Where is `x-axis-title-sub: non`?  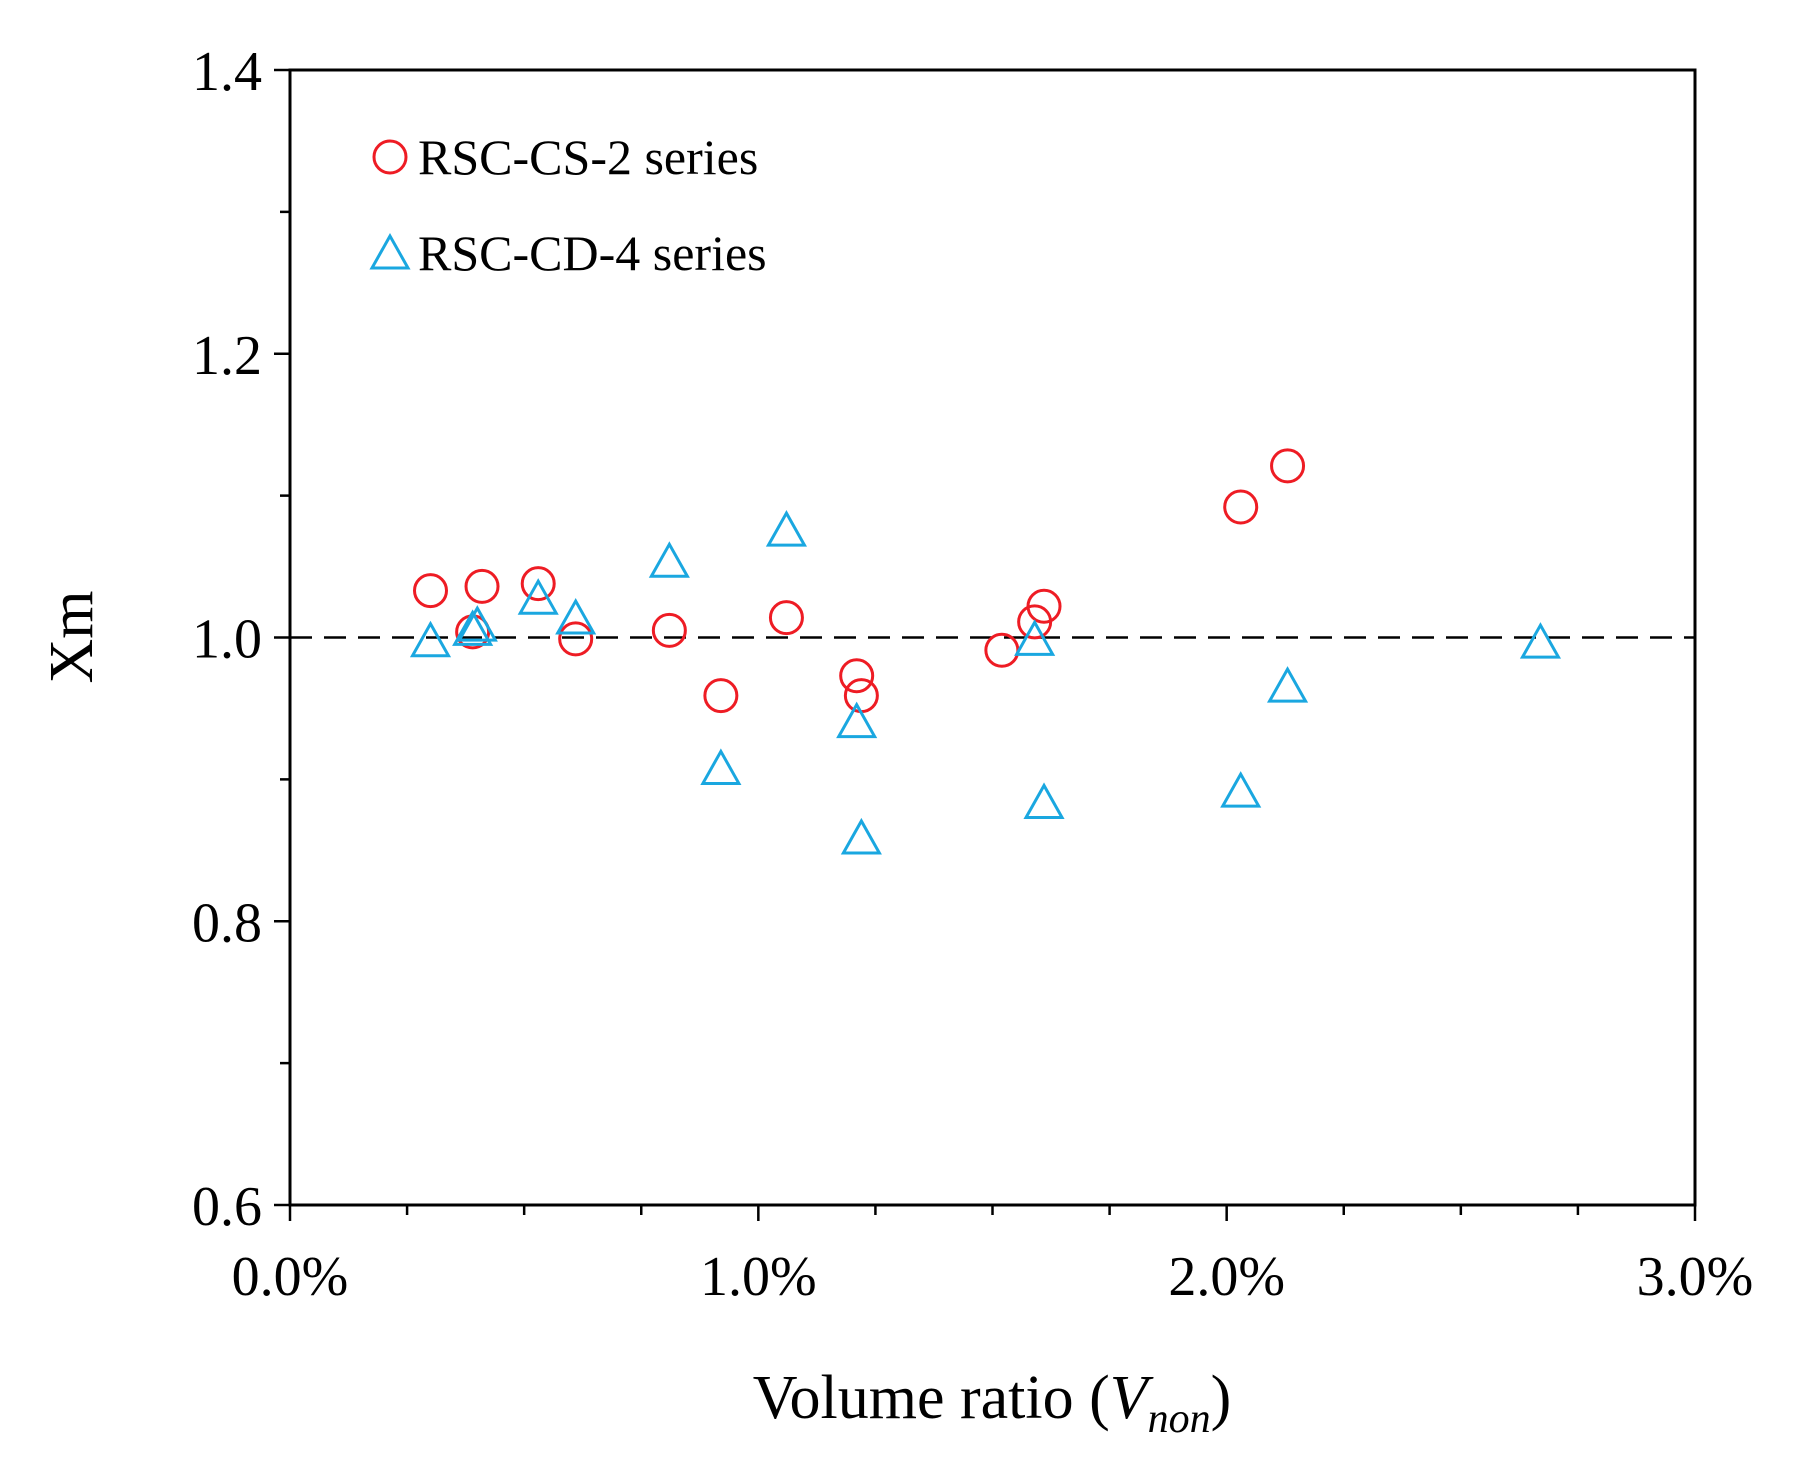 x-axis-title-sub: non is located at coordinates (1179, 1419).